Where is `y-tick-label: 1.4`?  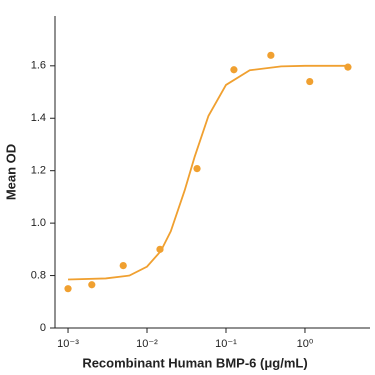
y-tick-label: 1.4 is located at coordinates (38, 118).